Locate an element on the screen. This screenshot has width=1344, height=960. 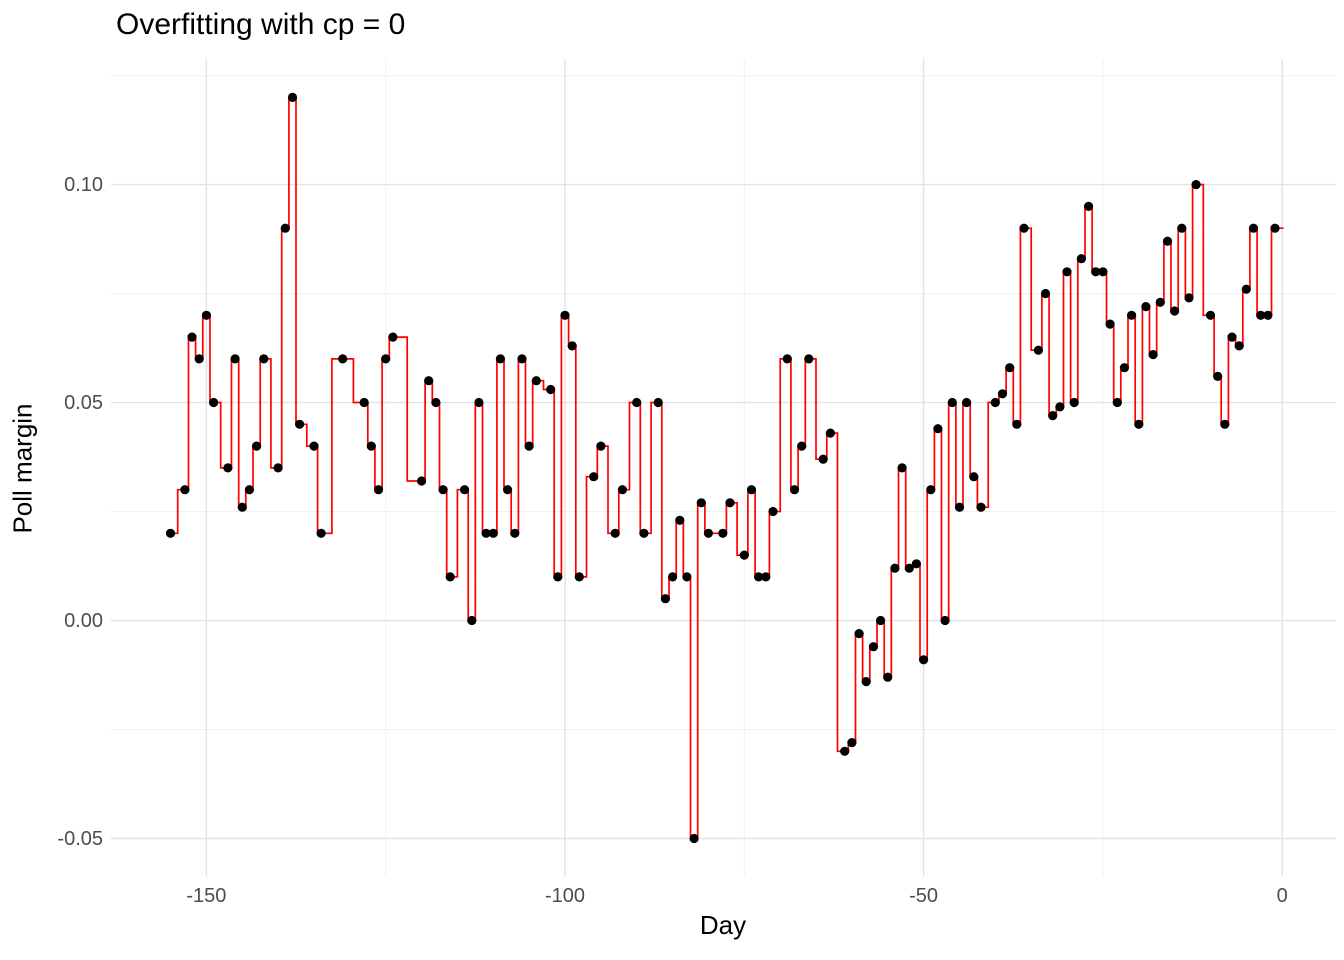
y-axis-title: Poll margin is located at coordinates (22, 468).